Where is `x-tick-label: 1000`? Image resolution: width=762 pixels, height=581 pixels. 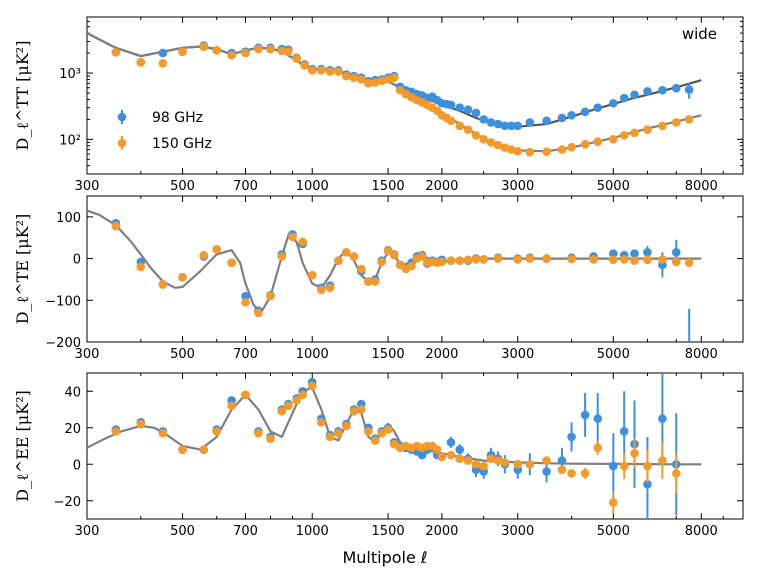 x-tick-label: 1000 is located at coordinates (312, 531).